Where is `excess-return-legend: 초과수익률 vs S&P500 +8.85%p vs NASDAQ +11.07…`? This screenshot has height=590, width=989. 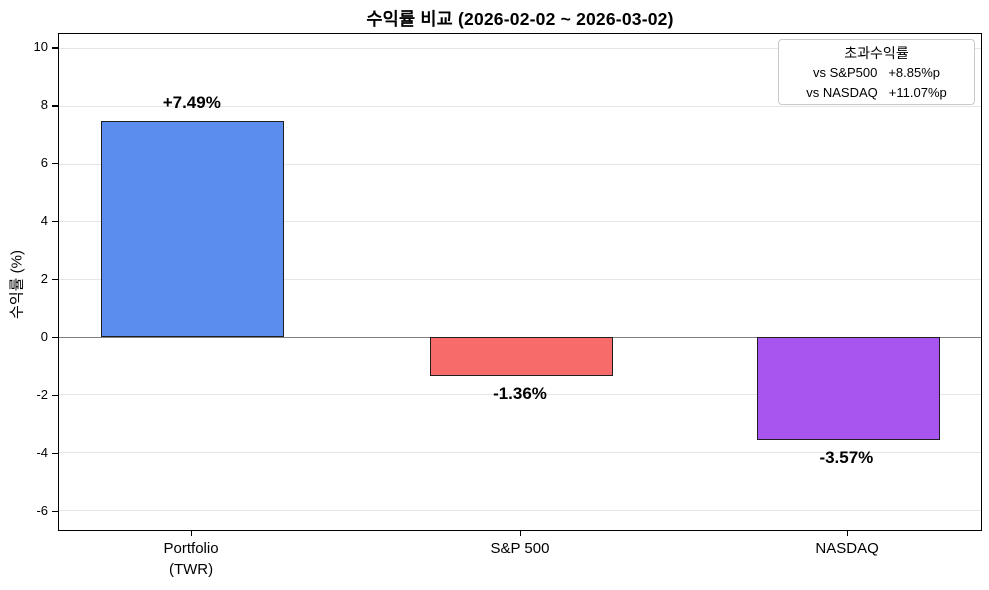
excess-return-legend: 초과수익률 vs S&P500 +8.85%p vs NASDAQ +11.07… is located at coordinates (876, 72).